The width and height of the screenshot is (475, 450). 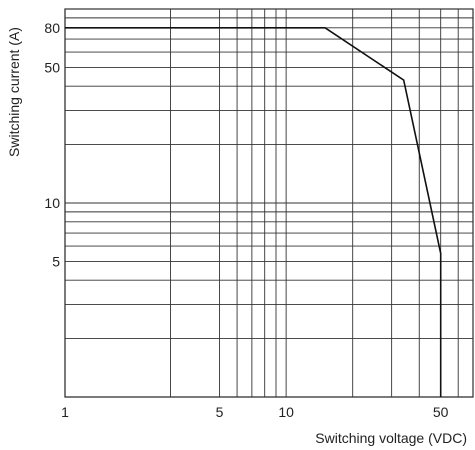 What do you see at coordinates (56, 261) in the screenshot?
I see `y-tick-label: 5` at bounding box center [56, 261].